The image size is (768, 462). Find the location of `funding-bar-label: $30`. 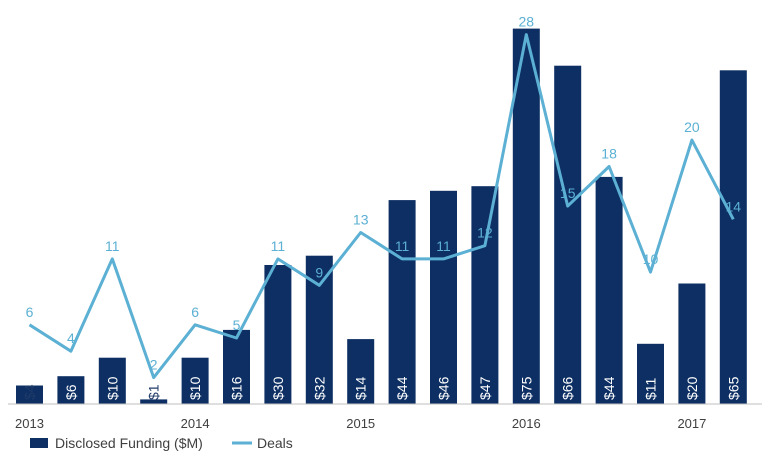

funding-bar-label: $30 is located at coordinates (278, 388).